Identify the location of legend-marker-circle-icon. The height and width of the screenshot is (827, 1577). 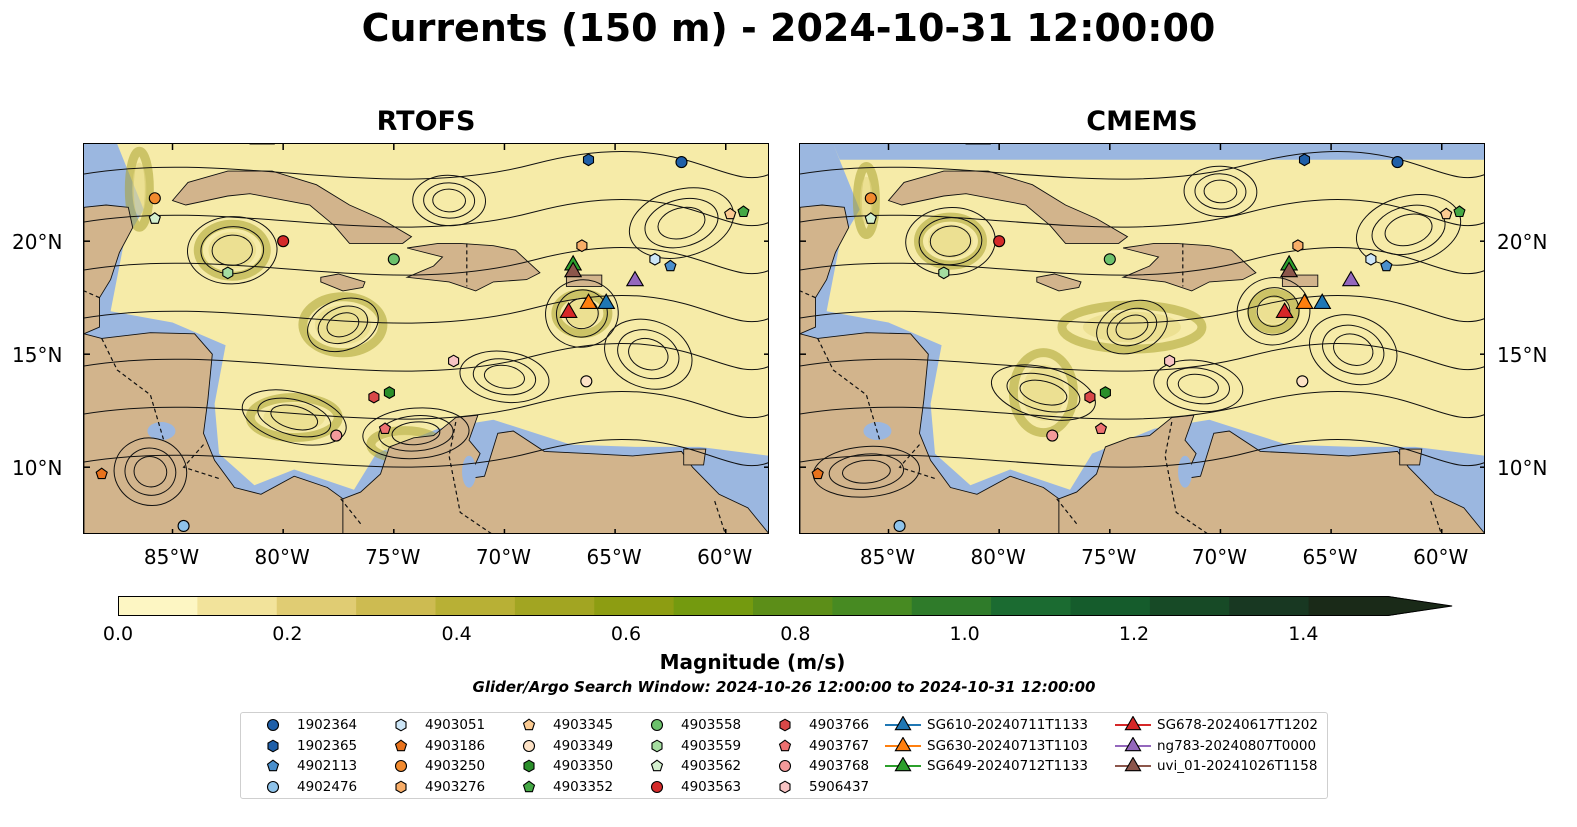
(529, 745).